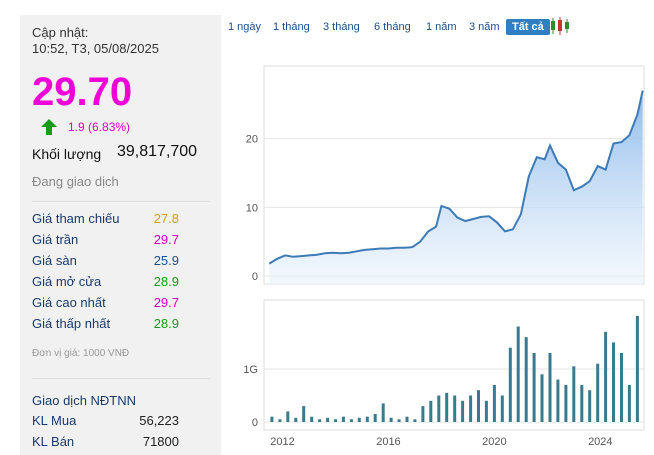 This screenshot has height=455, width=654. Describe the element at coordinates (55, 239) in the screenshot. I see `row-label: Giá trần` at that location.